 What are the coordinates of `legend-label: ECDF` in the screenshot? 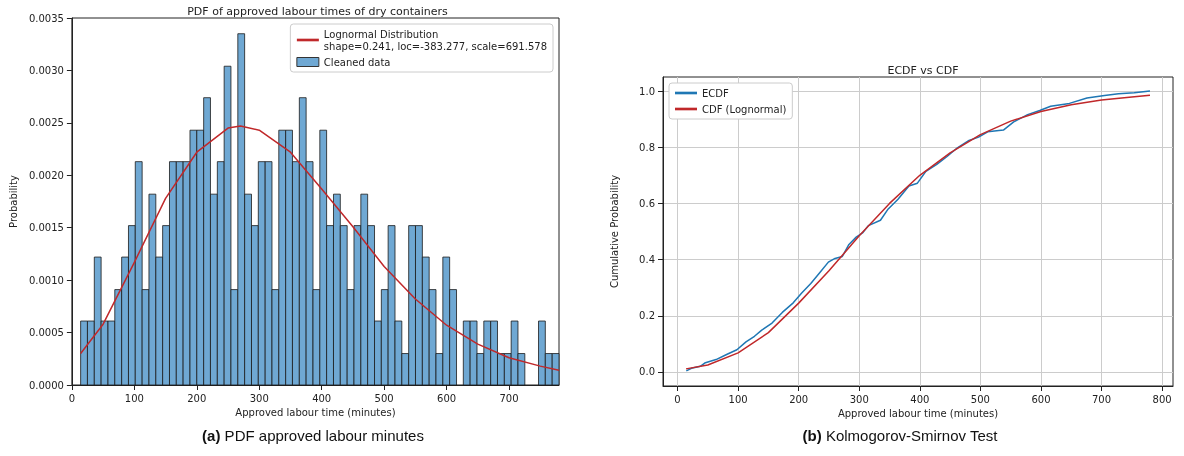 It's located at (715, 93).